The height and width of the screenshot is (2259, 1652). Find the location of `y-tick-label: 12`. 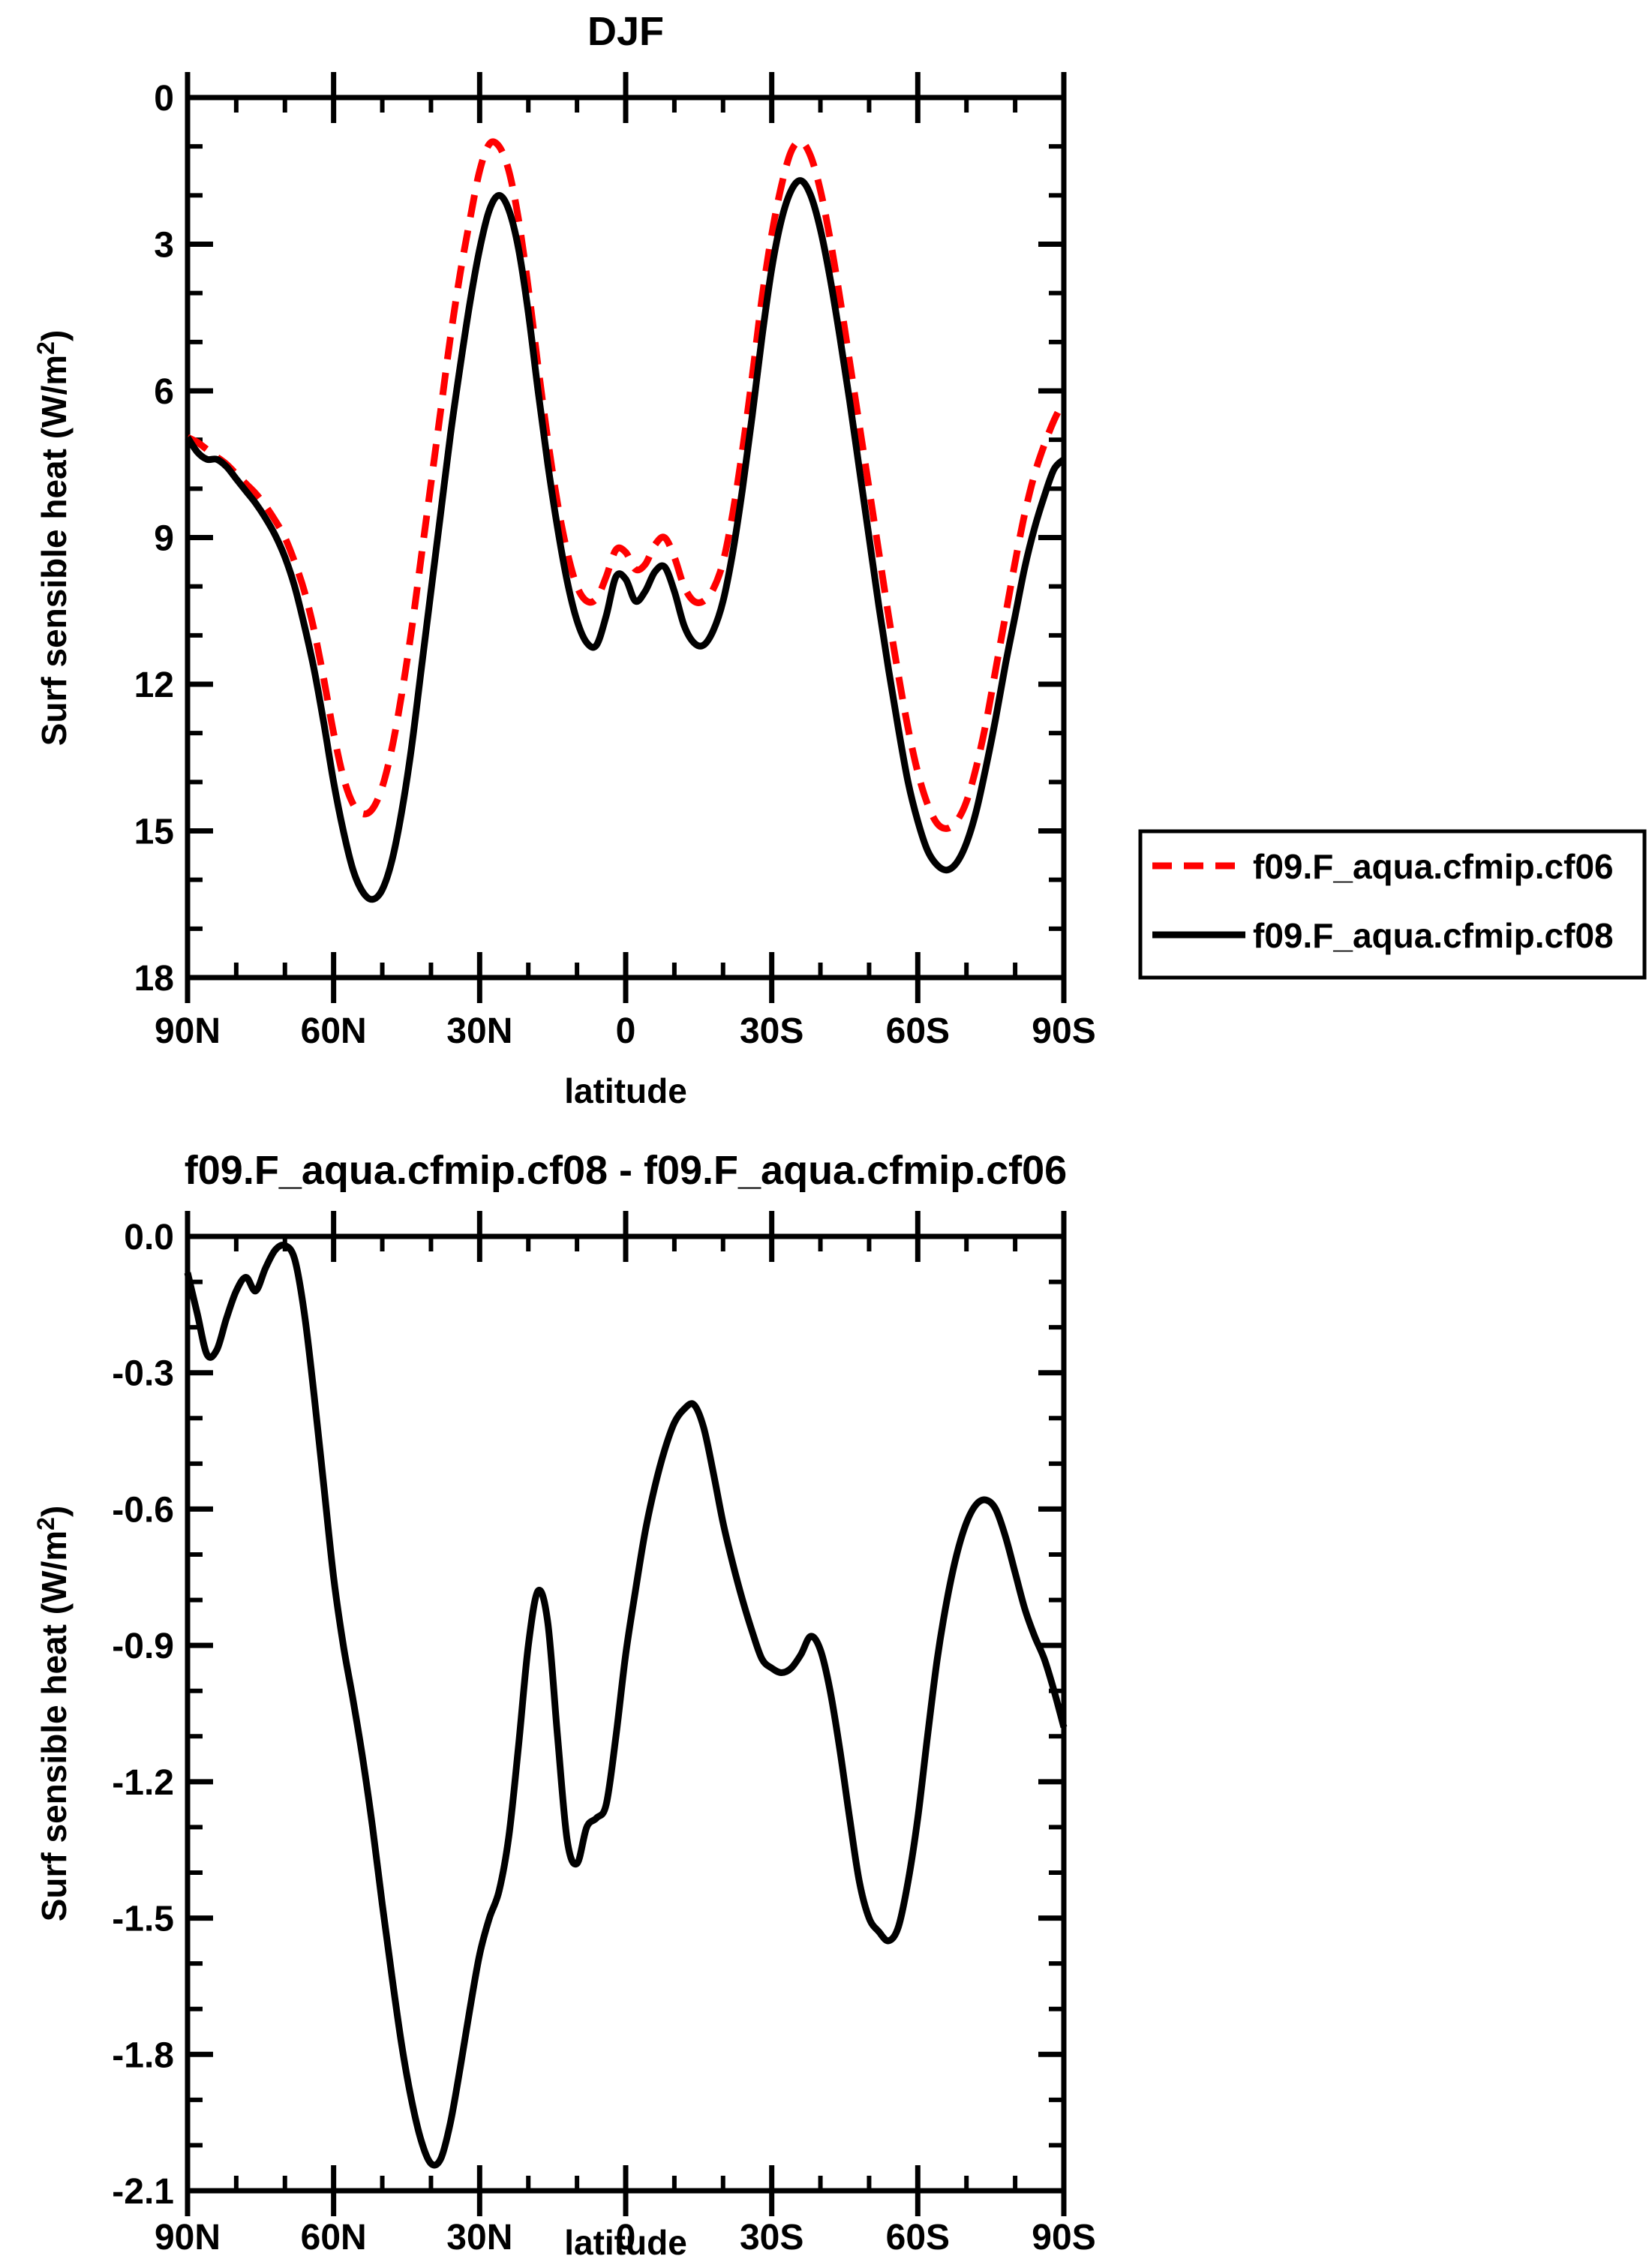

y-tick-label: 12 is located at coordinates (154, 685).